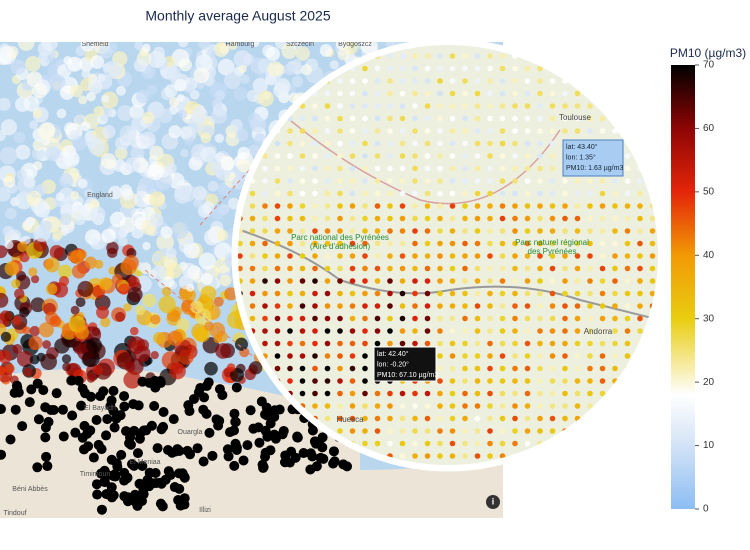 The width and height of the screenshot is (750, 550). What do you see at coordinates (493, 502) in the screenshot?
I see `info-button` at bounding box center [493, 502].